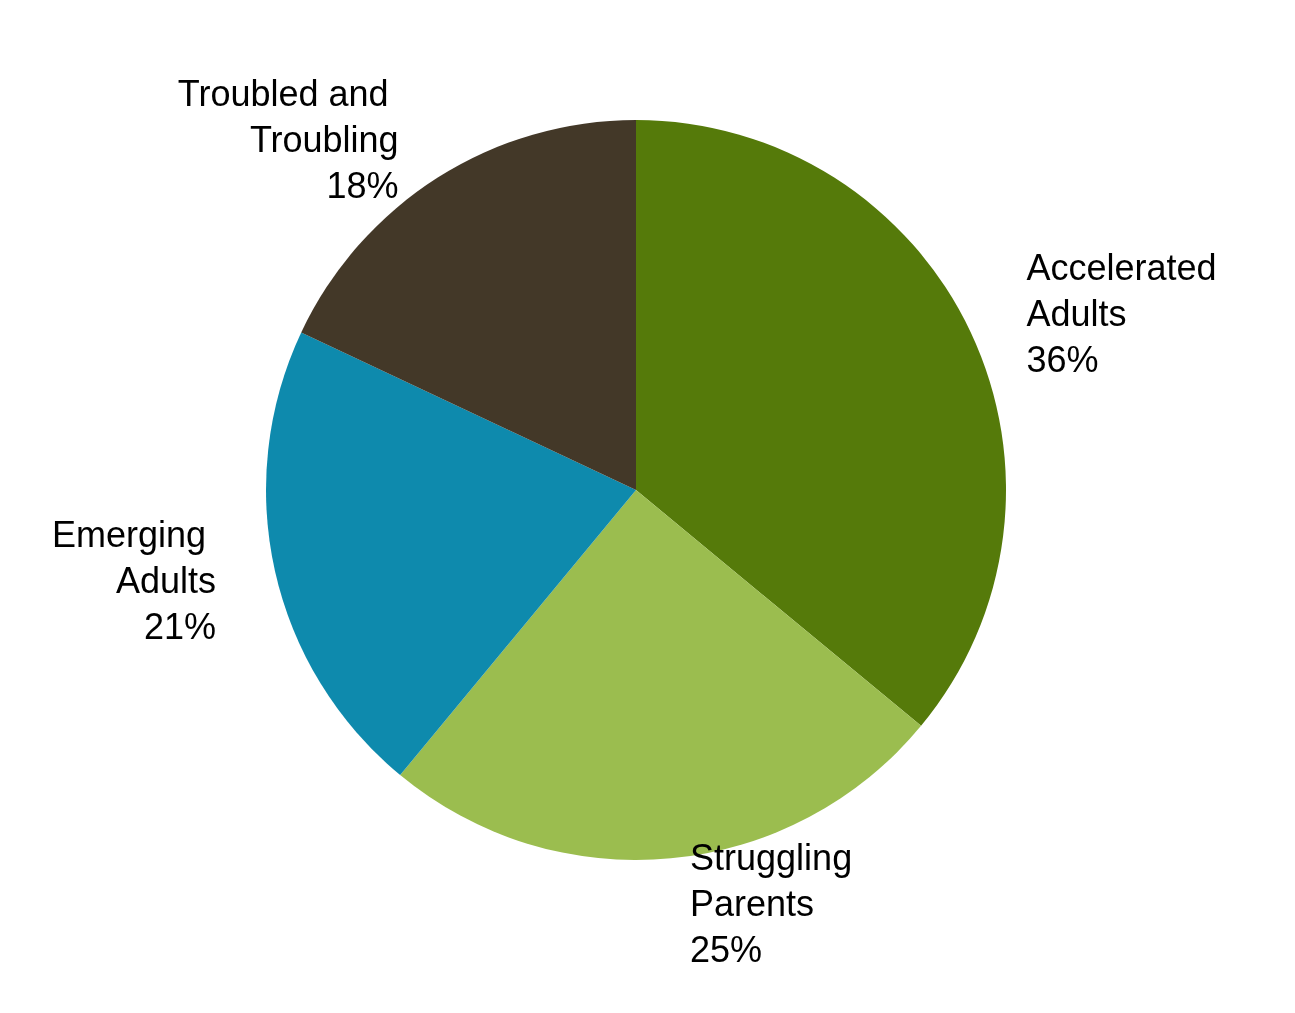  I want to click on slice-label: Troubled and Troubling, so click(288, 117).